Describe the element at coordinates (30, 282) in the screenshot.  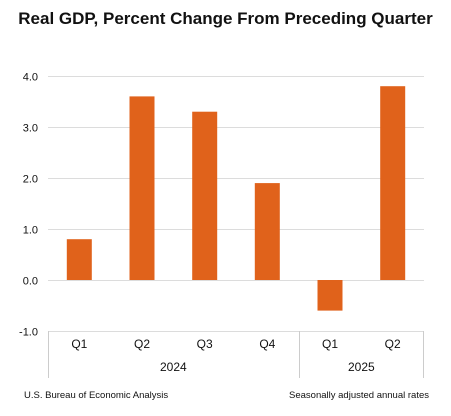
I see `y-tick-label: 0.0` at that location.